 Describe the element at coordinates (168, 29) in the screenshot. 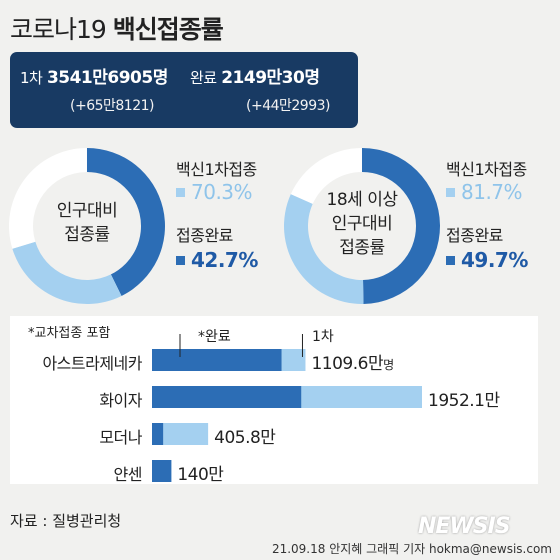

I see `title-part-2: 백신접종률` at that location.